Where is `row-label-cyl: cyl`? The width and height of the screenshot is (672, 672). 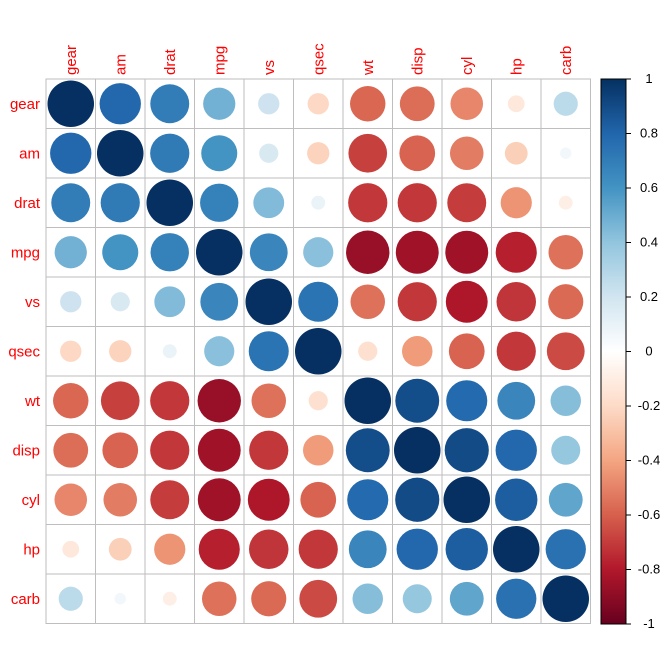
row-label-cyl: cyl is located at coordinates (31, 500).